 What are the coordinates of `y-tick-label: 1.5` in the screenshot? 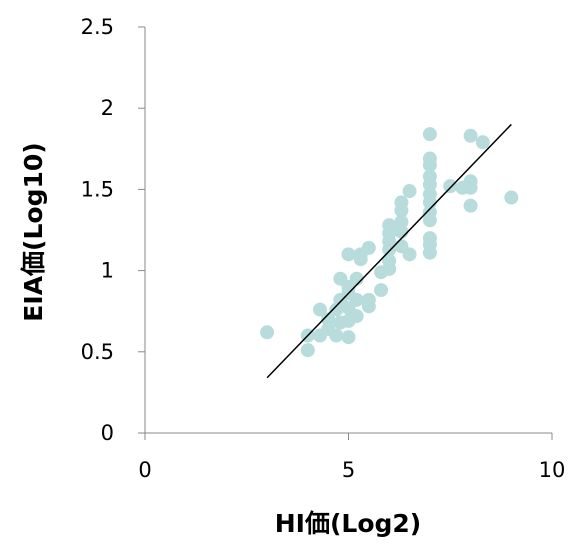 It's located at (97, 189).